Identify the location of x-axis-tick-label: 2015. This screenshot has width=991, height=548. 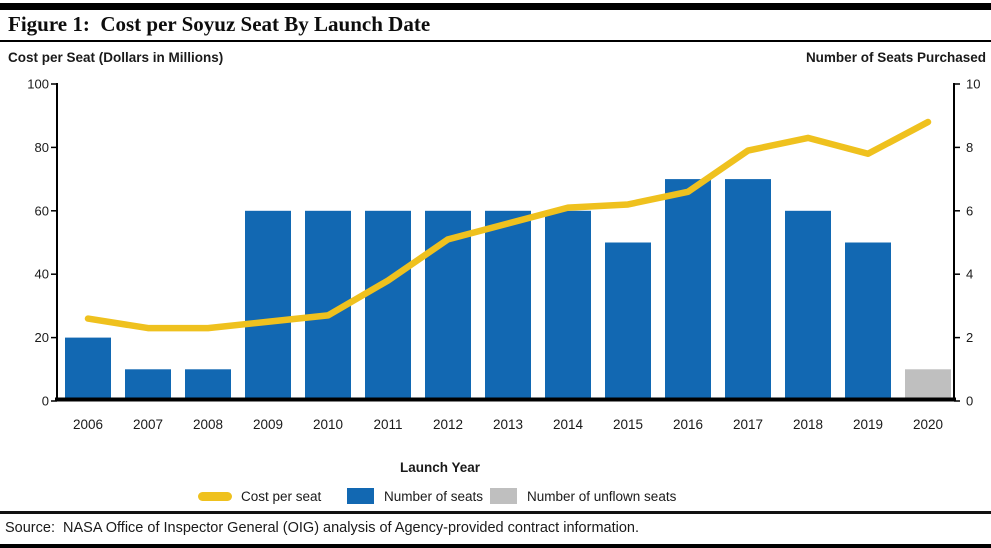
(628, 424).